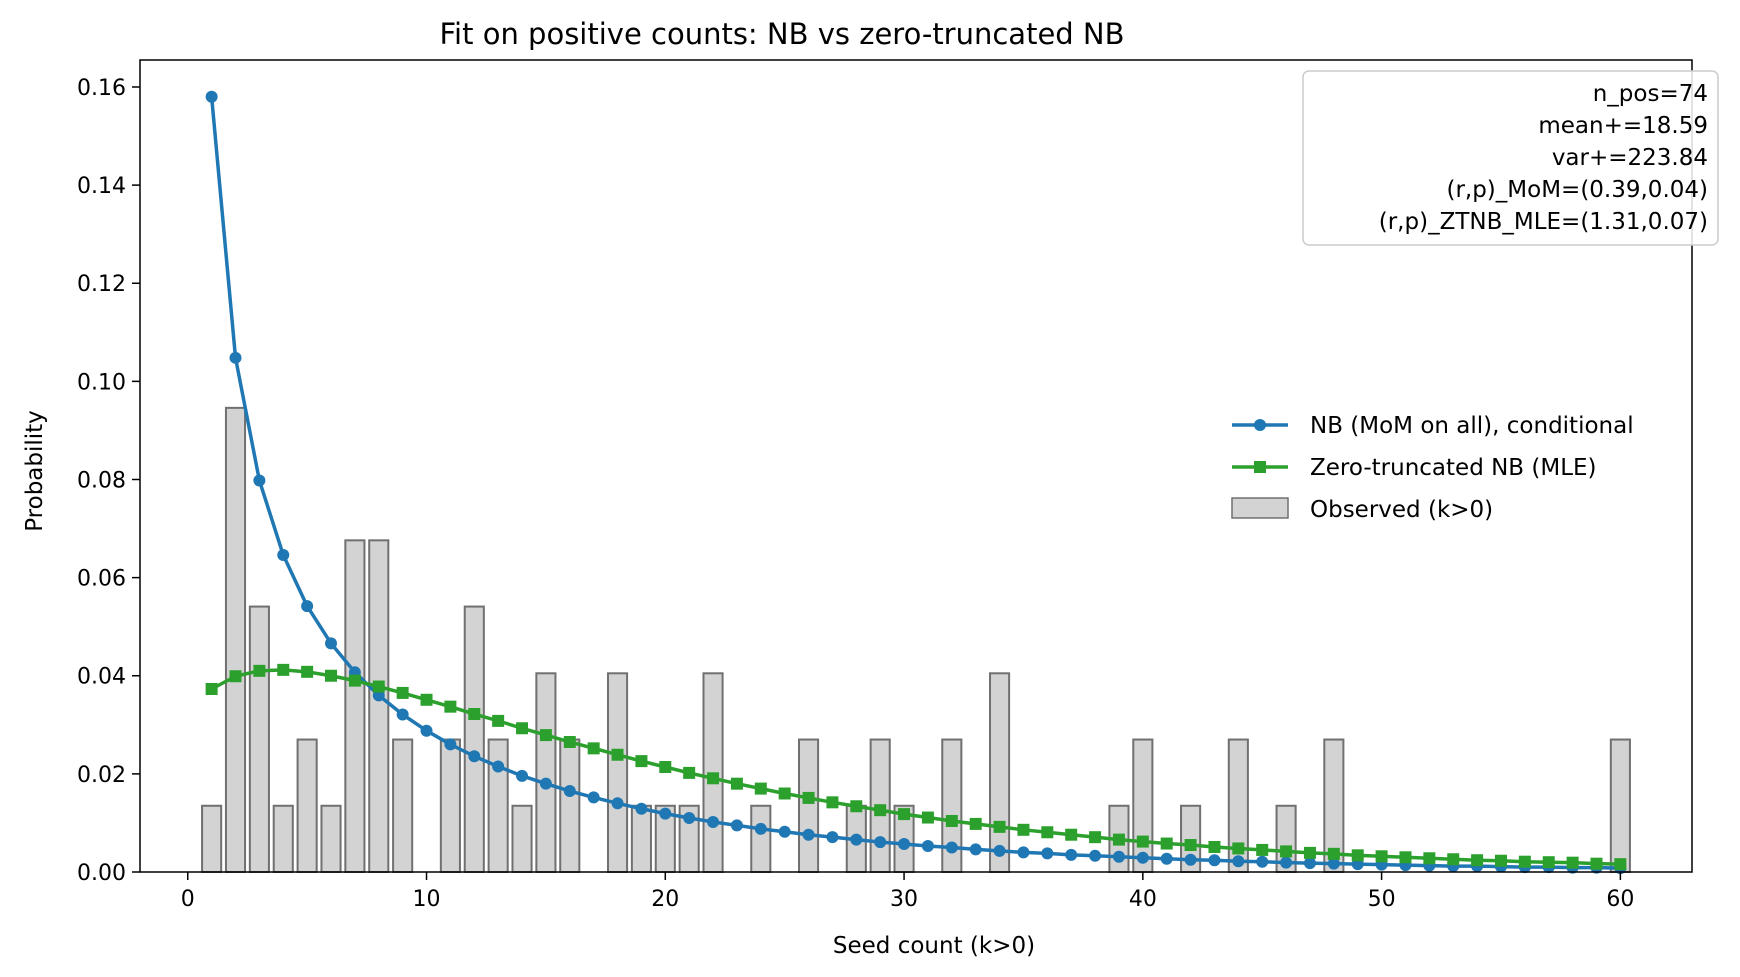  What do you see at coordinates (101, 677) in the screenshot?
I see `y-tick-label: 0.04` at bounding box center [101, 677].